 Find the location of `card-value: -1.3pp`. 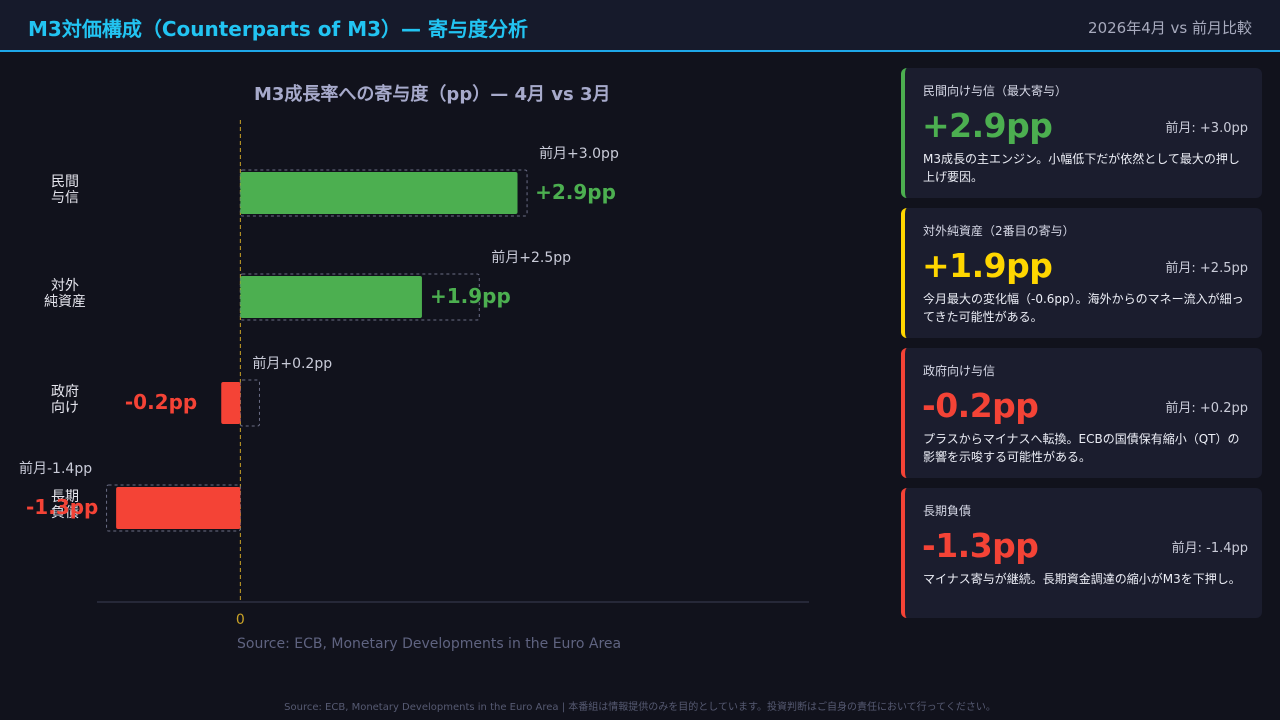

card-value: -1.3pp is located at coordinates (980, 545).